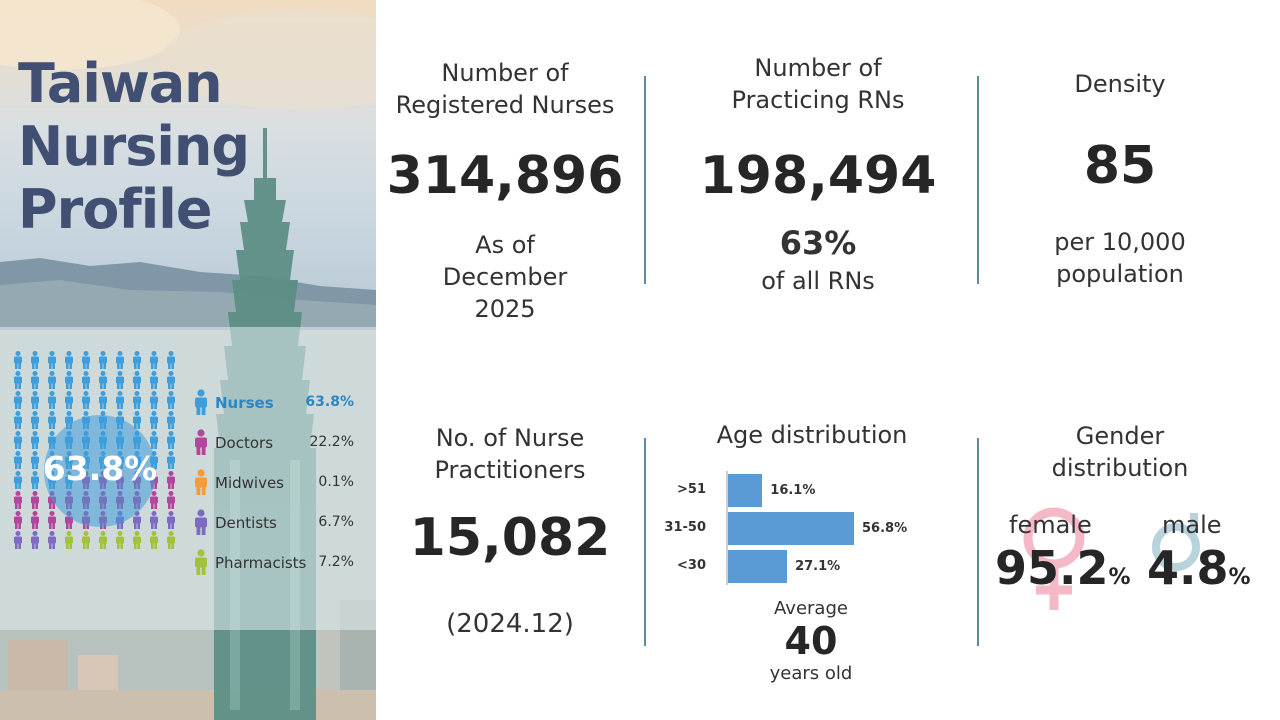 Image resolution: width=1280 pixels, height=720 pixels. I want to click on density-unit: per 10,000 population, so click(1120, 258).